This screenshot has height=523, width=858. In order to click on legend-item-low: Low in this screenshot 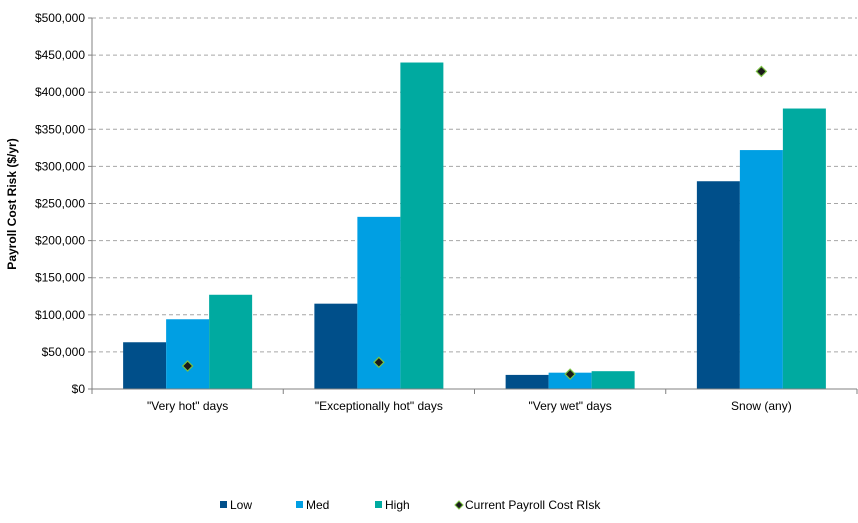, I will do `click(236, 505)`.